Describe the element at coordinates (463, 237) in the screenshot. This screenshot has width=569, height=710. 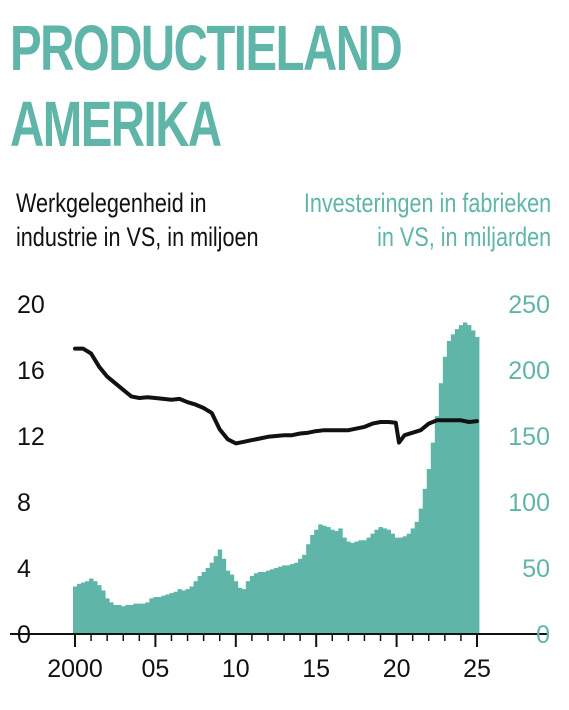
I see `right-axis-label-line-2: in VS, in miljarden` at that location.